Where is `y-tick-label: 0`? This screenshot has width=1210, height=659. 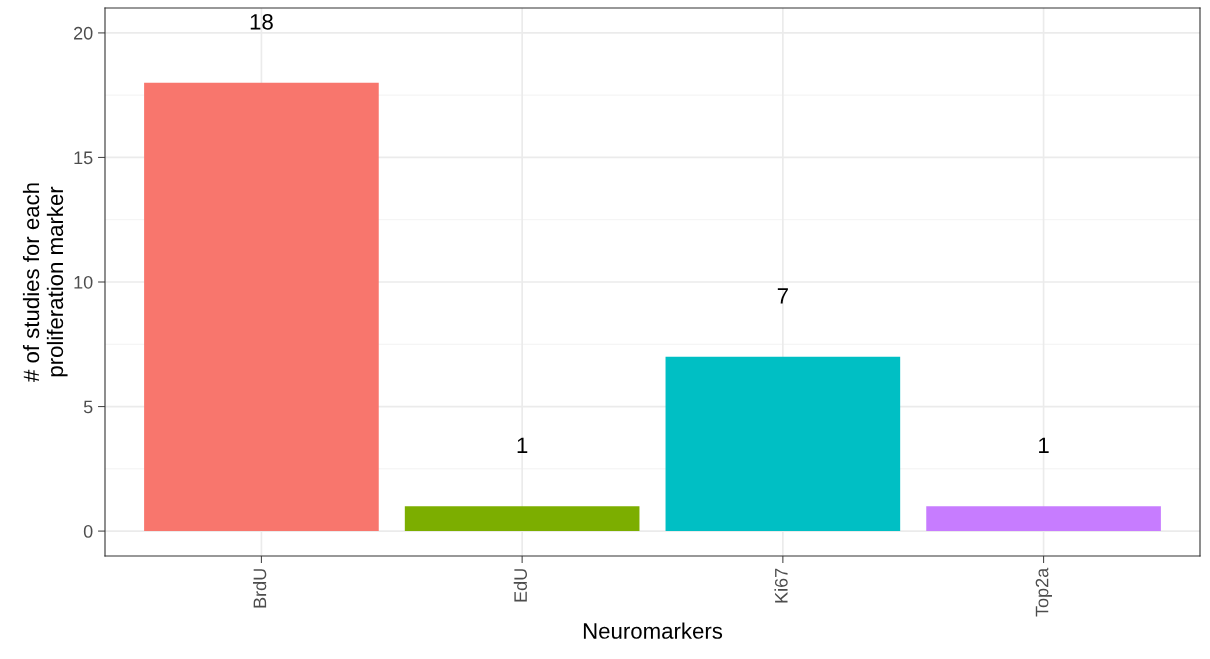 y-tick-label: 0 is located at coordinates (88, 531).